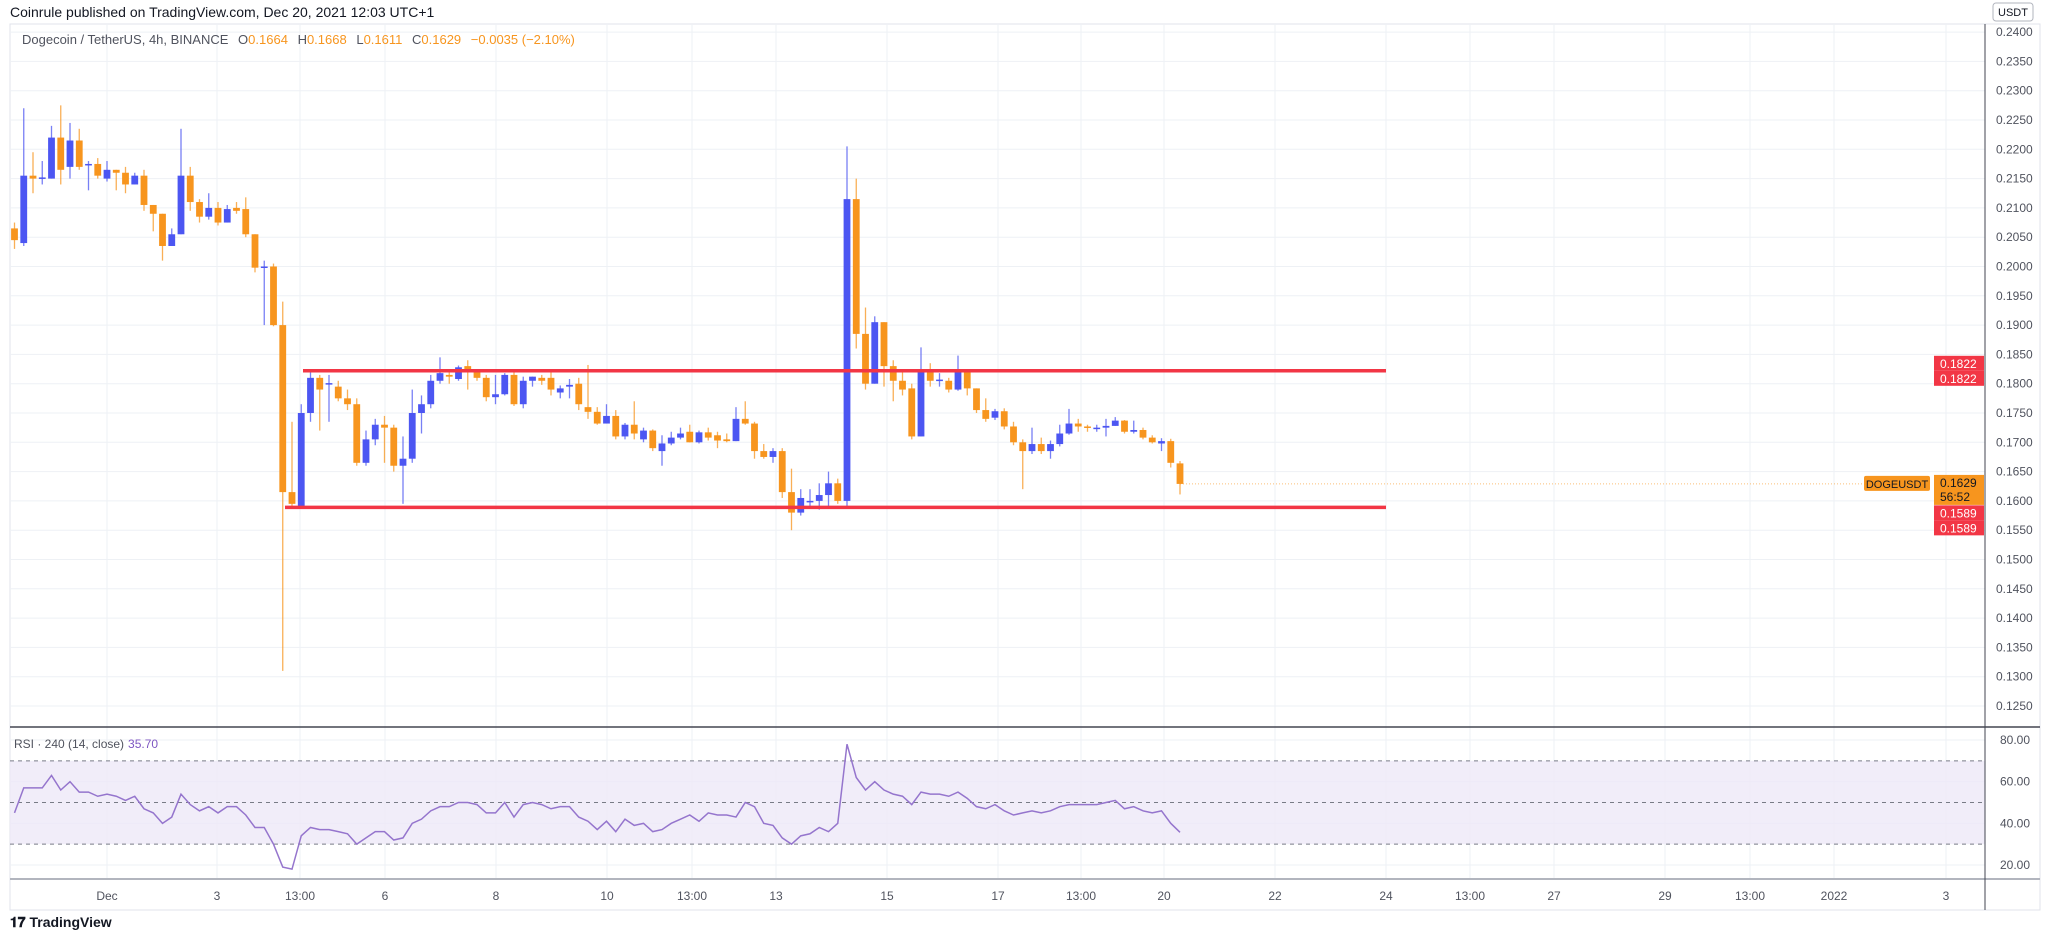 The image size is (2048, 942). I want to click on time-tick-label: 13:00, so click(692, 896).